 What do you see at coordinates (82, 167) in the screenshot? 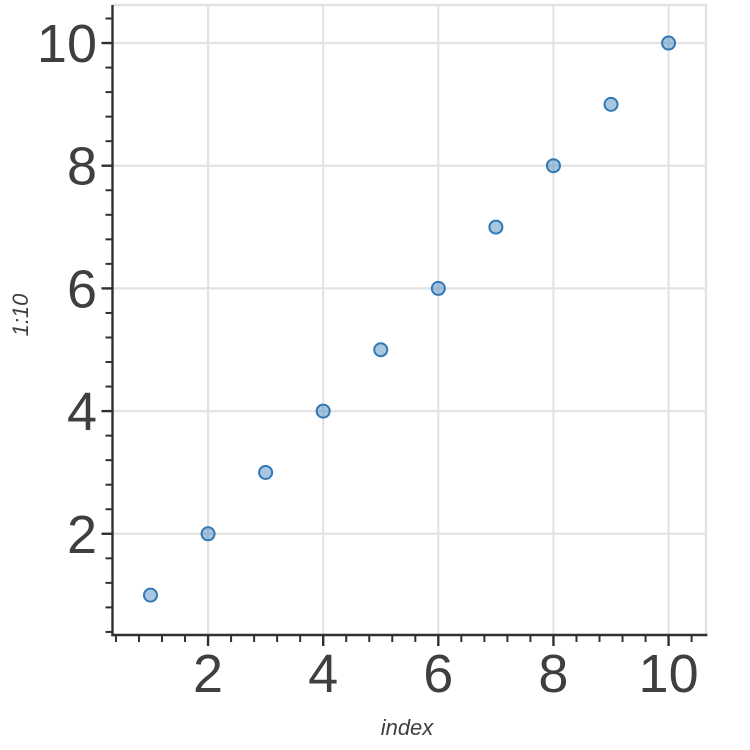
I see `y-tick-label: 8` at bounding box center [82, 167].